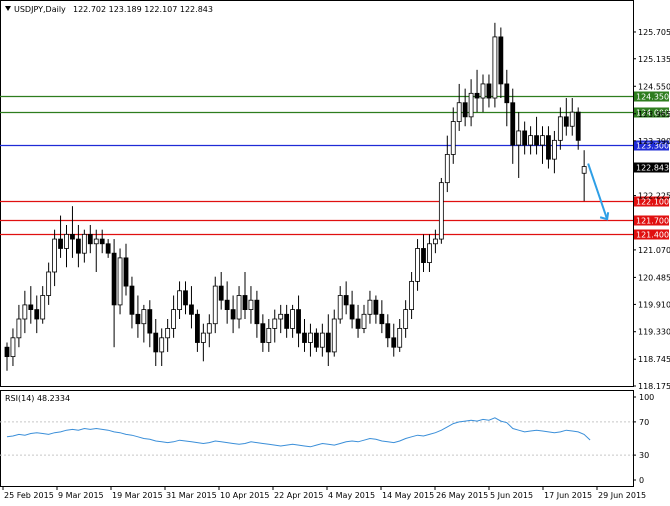 The image size is (670, 506). What do you see at coordinates (598, 191) in the screenshot?
I see `arrow-shaft` at bounding box center [598, 191].